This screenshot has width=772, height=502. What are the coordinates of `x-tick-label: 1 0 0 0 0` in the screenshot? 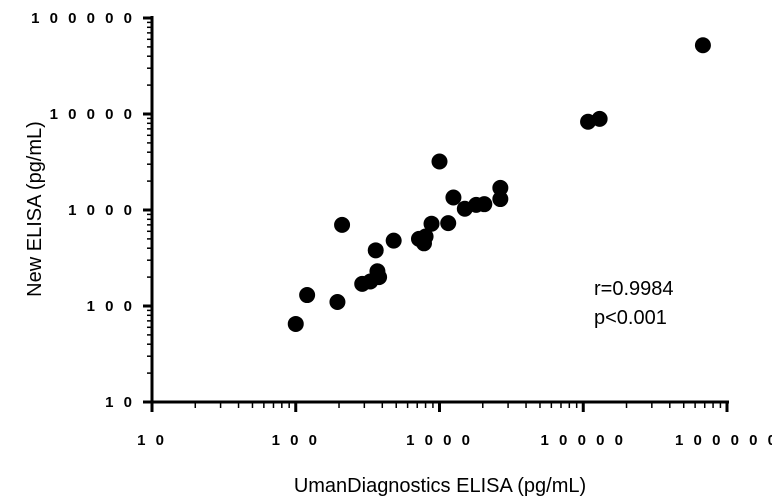 It's located at (583, 440).